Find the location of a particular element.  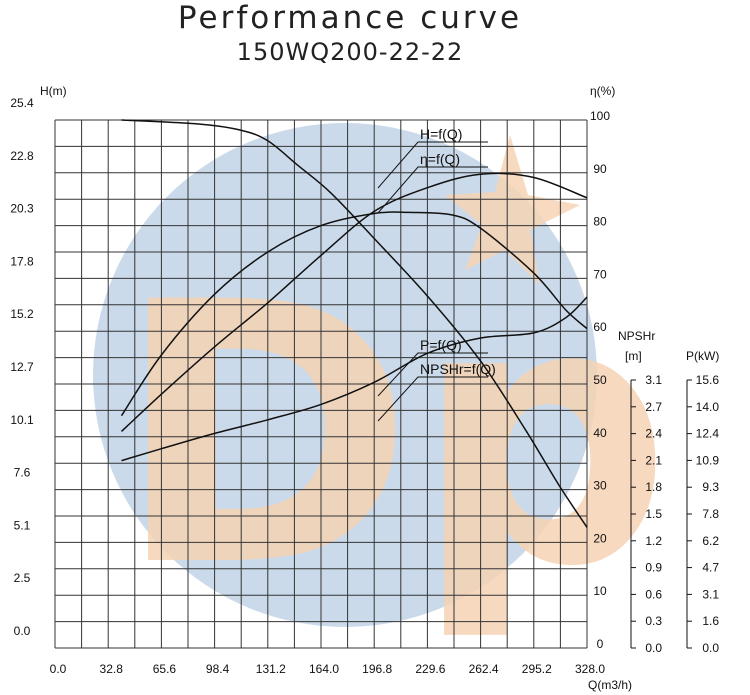

p-tick-label: 7.8 is located at coordinates (710, 514).